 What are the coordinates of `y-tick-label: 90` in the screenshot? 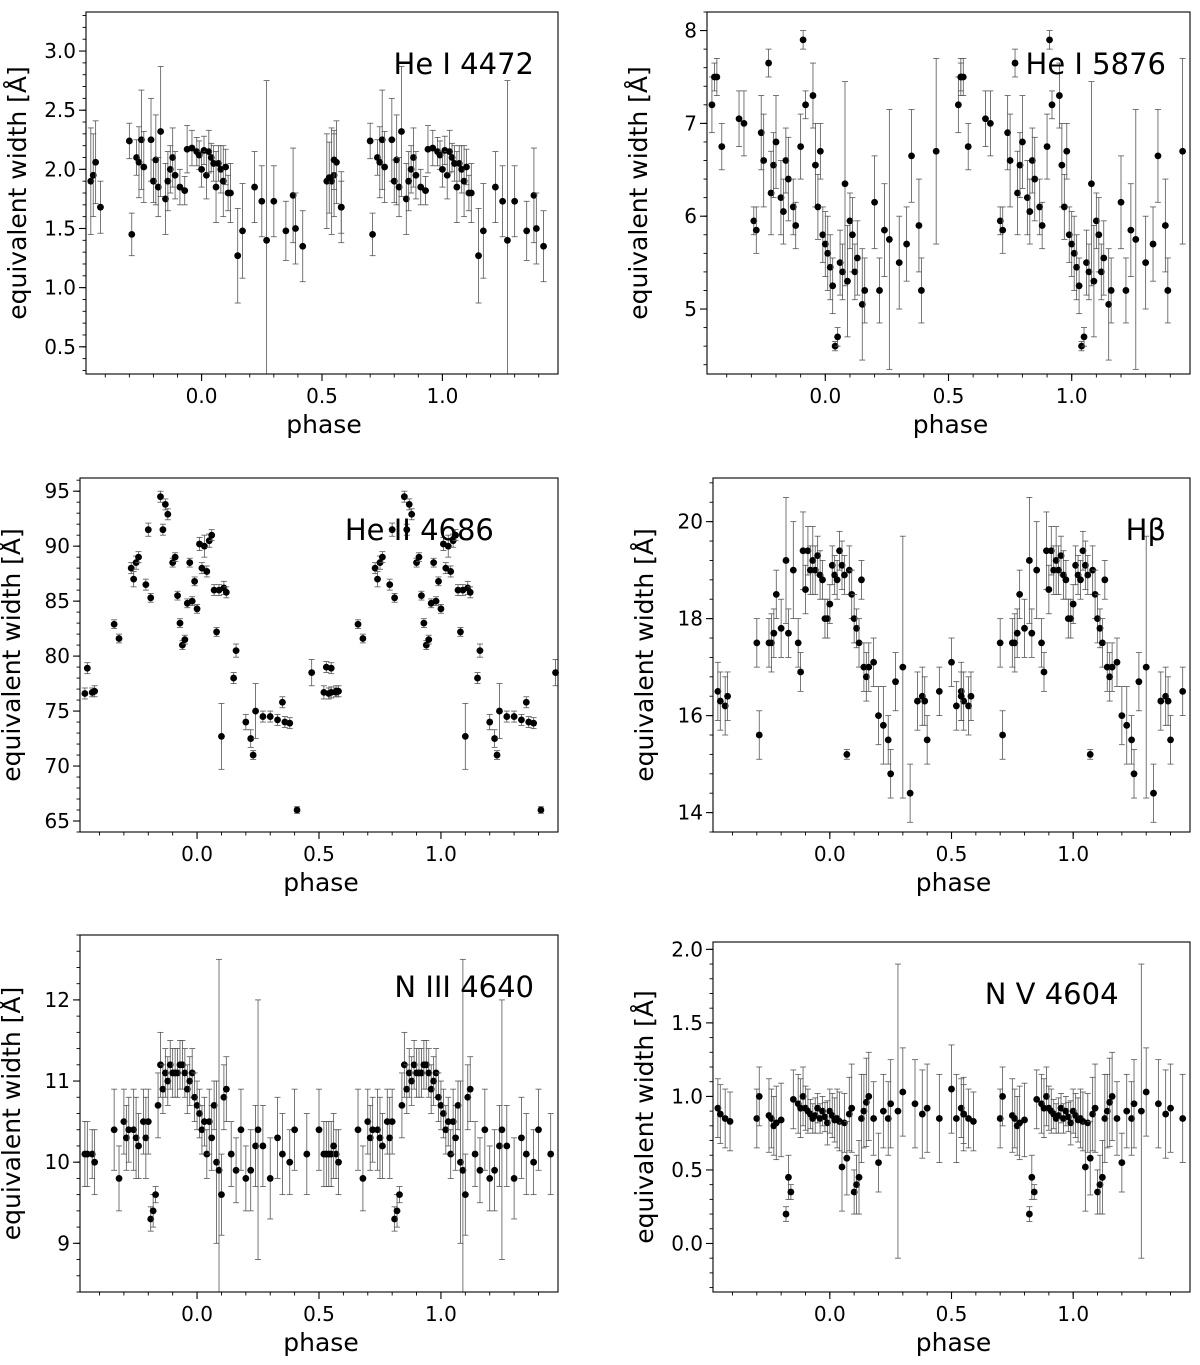 It's located at (57, 546).